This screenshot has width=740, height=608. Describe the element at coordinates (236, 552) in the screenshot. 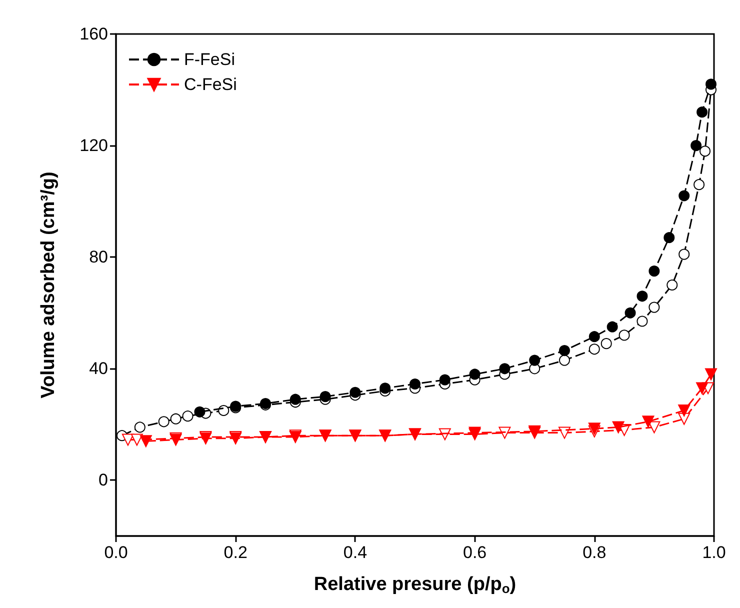

I see `x-tick-label: 0.2` at that location.